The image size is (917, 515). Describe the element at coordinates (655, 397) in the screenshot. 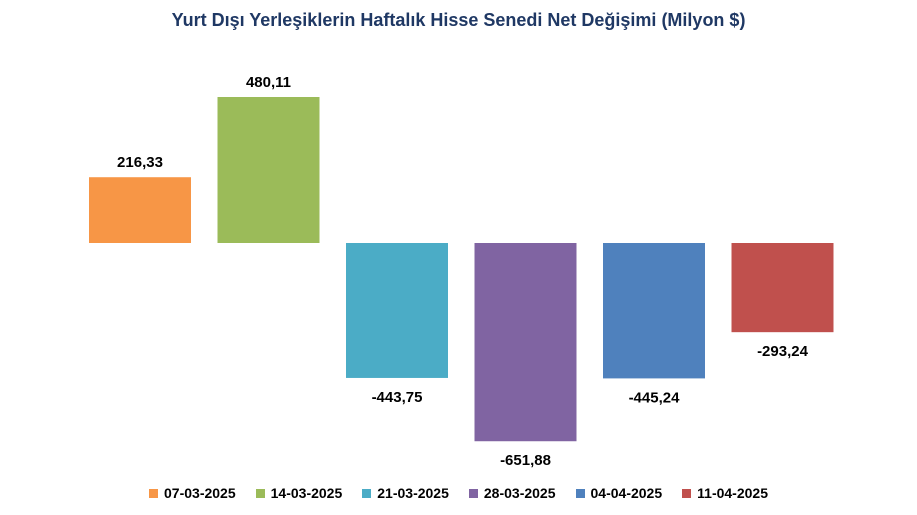

I see `data-label-04-04-2025: -445,24` at that location.